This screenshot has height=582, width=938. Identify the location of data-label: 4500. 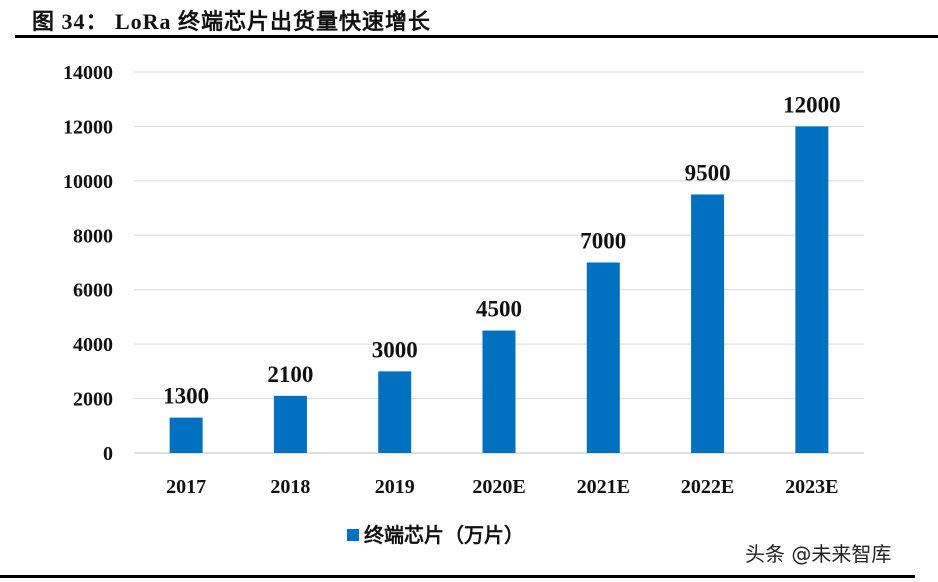
(499, 309).